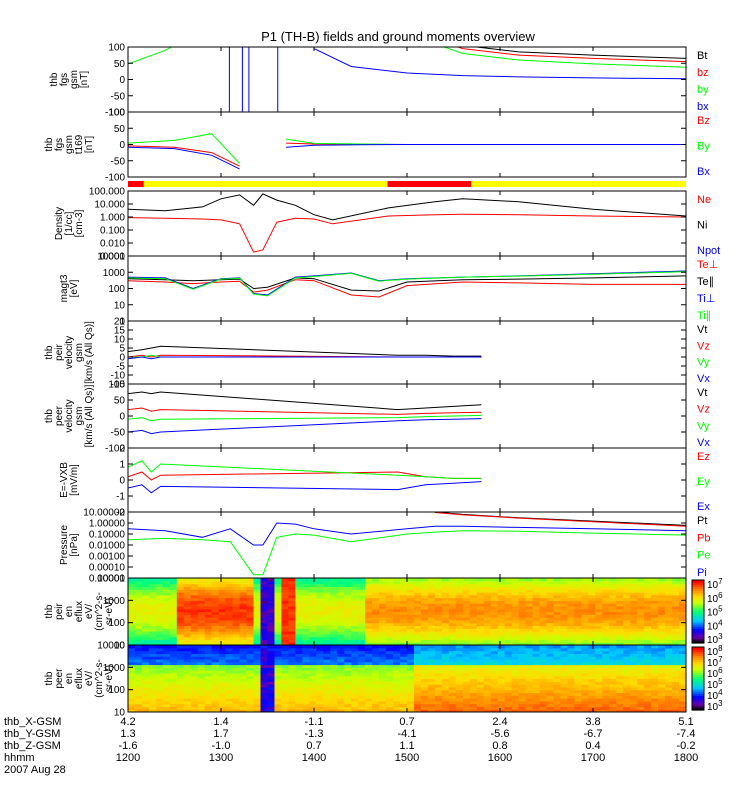 The image size is (750, 800). What do you see at coordinates (703, 90) in the screenshot?
I see `legend-entry: by` at bounding box center [703, 90].